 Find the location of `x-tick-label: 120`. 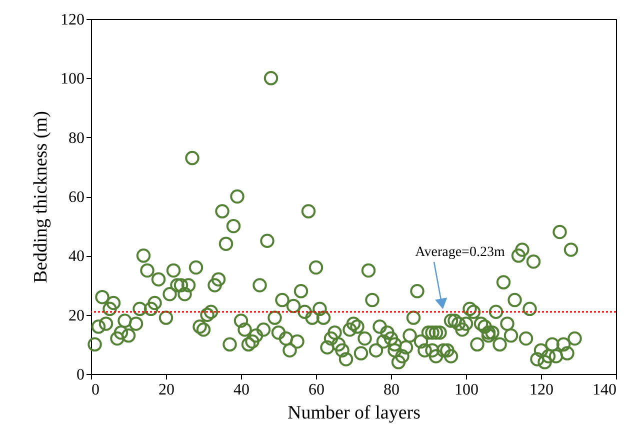

x-tick-label: 120 is located at coordinates (542, 390).